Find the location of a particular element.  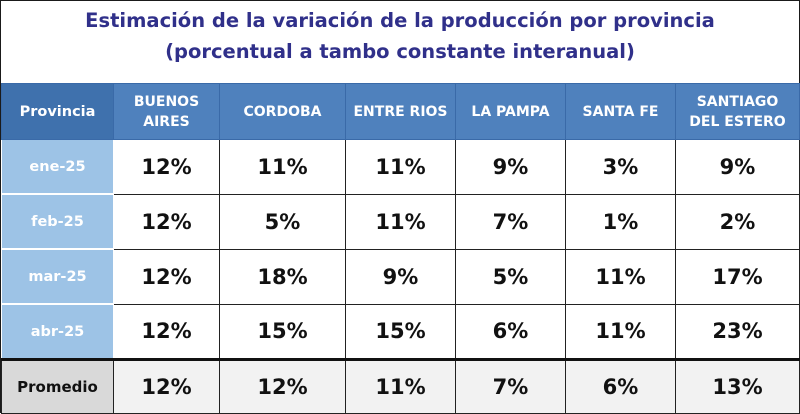

average-cell: 7% is located at coordinates (510, 386).